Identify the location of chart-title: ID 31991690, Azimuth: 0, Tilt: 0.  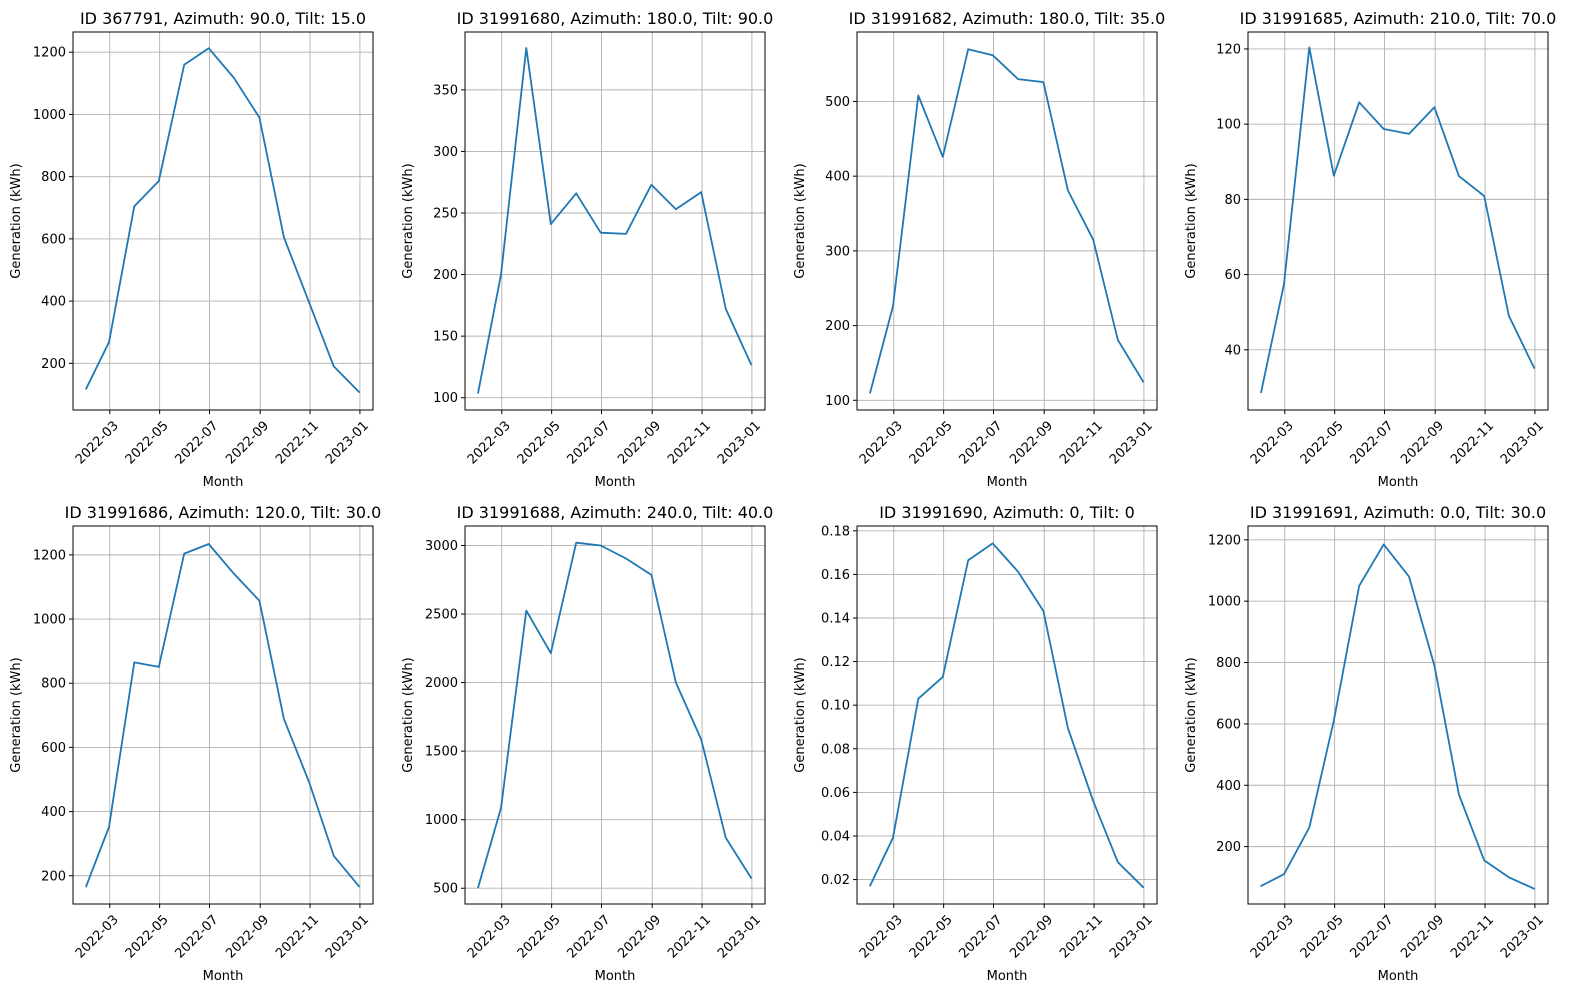
(1007, 512).